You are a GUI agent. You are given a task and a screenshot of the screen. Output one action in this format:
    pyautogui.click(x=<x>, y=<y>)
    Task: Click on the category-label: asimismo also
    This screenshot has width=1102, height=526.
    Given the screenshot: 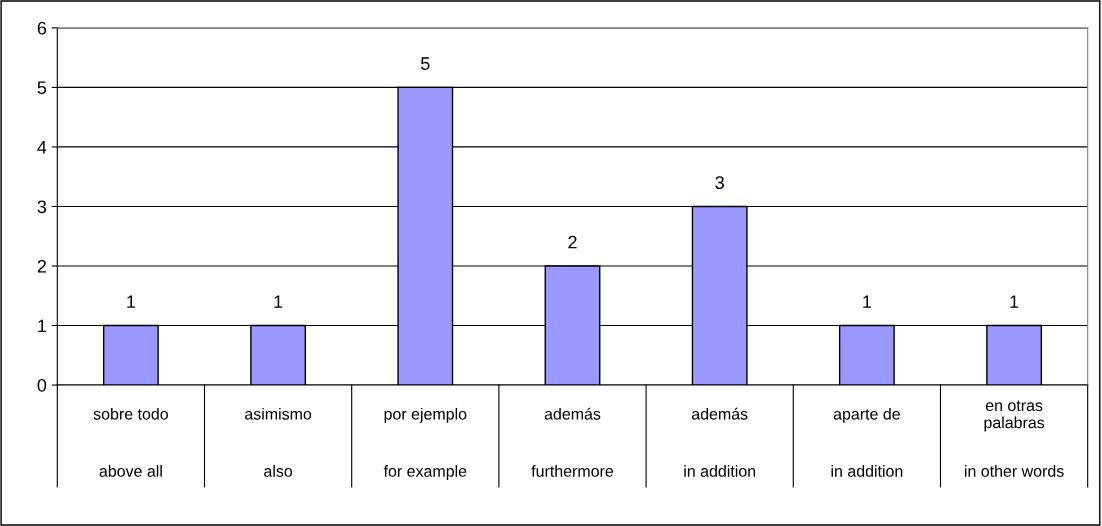 What is the action you would take?
    pyautogui.click(x=278, y=442)
    